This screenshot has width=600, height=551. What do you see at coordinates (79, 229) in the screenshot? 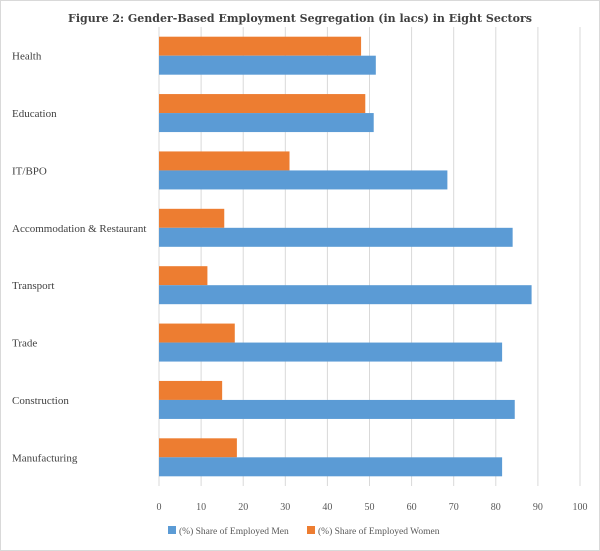
I see `category-label: Accommodation & Restaurant` at bounding box center [79, 229].